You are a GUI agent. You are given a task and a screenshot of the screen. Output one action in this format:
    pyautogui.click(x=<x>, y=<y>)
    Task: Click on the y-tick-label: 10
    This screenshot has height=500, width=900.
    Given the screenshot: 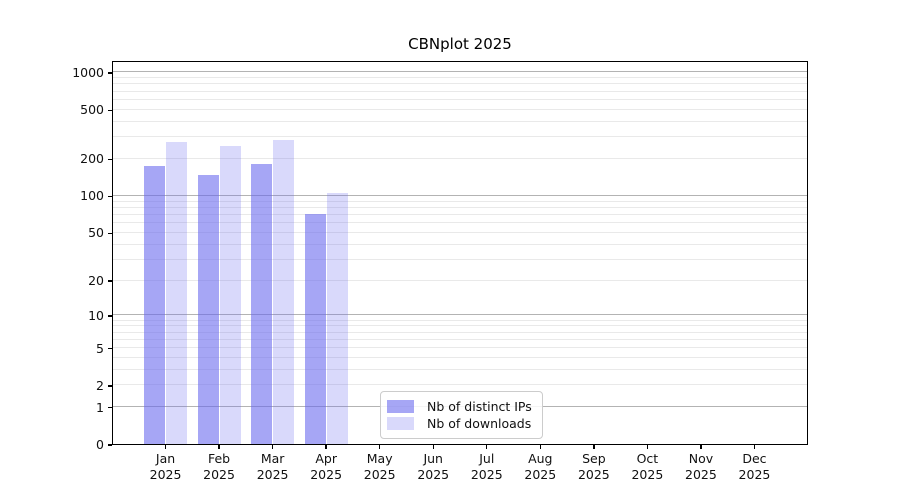 What is the action you would take?
    pyautogui.click(x=96, y=315)
    